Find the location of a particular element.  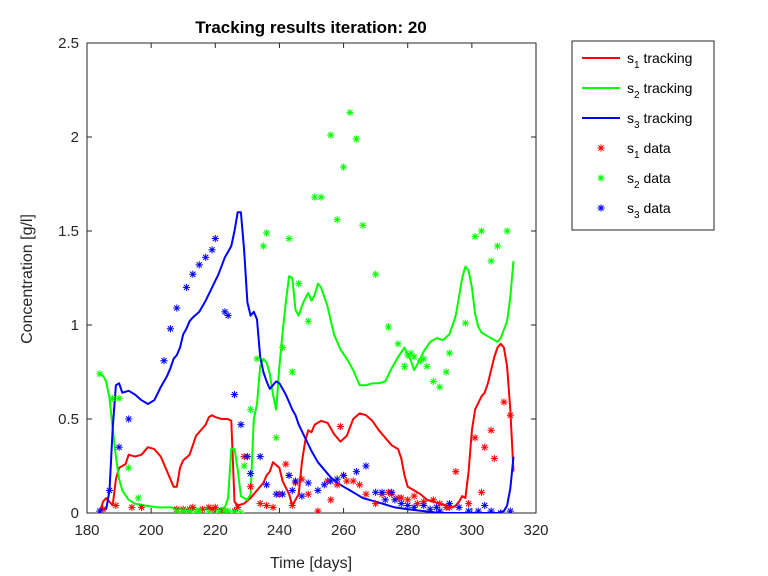

x-tick-label-3: 240 is located at coordinates (279, 530).